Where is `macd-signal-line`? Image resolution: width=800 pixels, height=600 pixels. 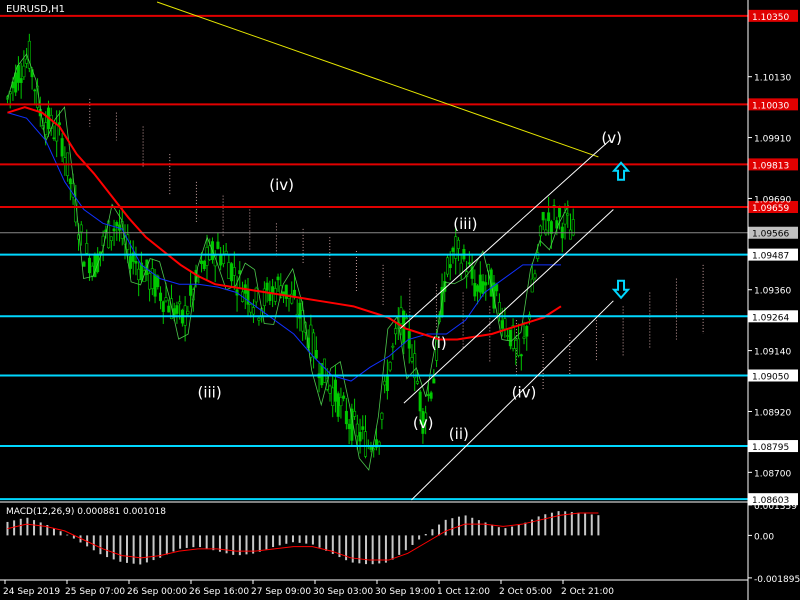
macd-signal-line is located at coordinates (303, 536).